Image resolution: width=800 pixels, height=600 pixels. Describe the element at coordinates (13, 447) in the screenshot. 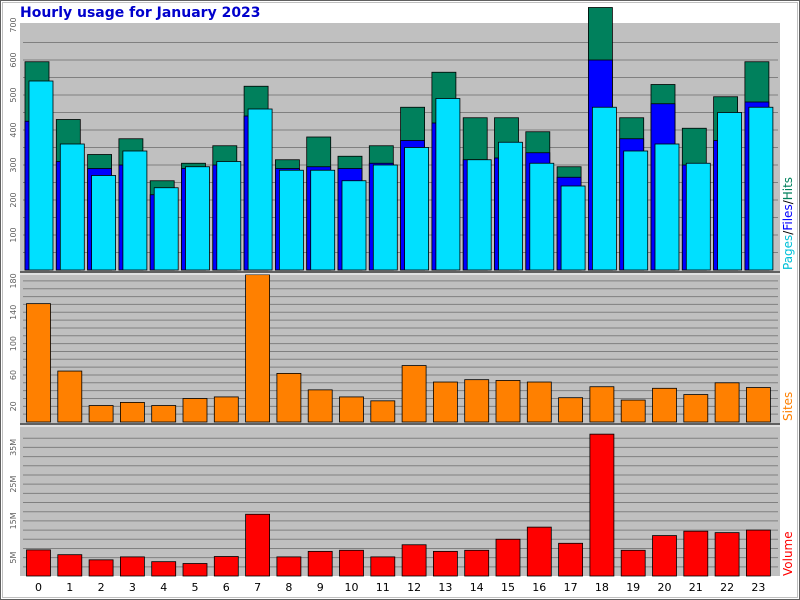

I see `y-tick-label: 35M` at that location.